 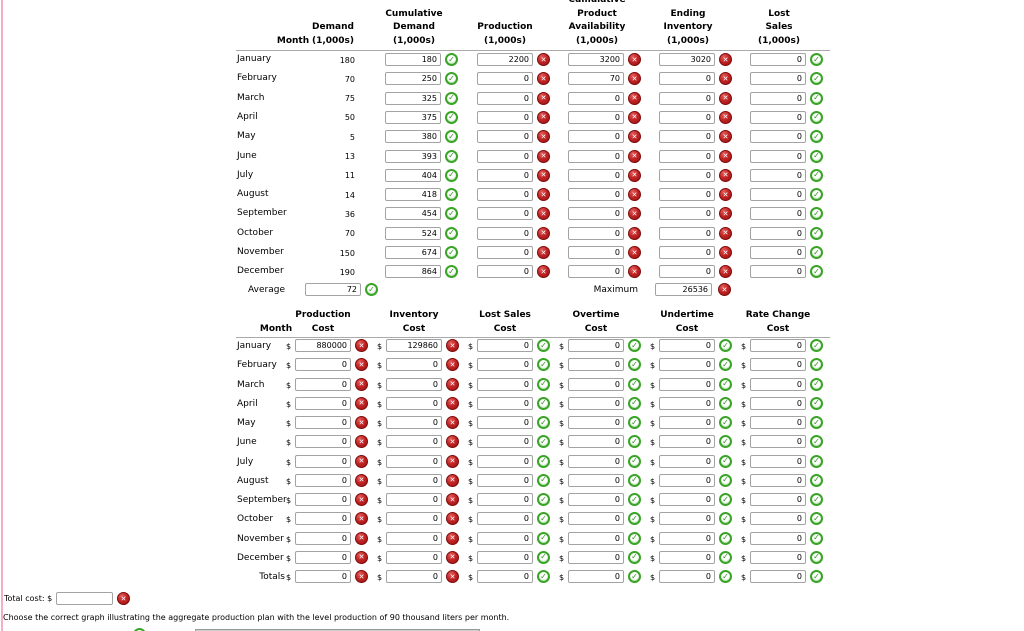 What do you see at coordinates (683, 289) in the screenshot?
I see `maximum-input` at bounding box center [683, 289].